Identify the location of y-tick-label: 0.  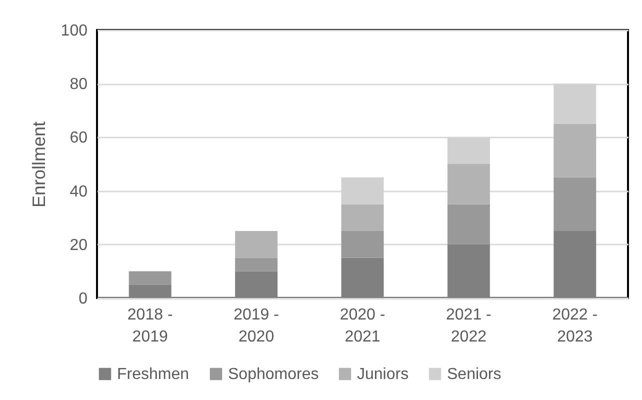
(83, 299).